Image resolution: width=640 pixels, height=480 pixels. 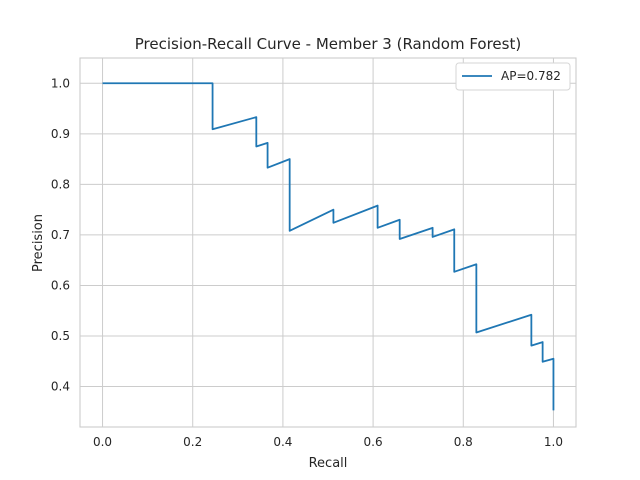 What do you see at coordinates (328, 442) in the screenshot?
I see `x-tick-labels: 0.0 0.2 0.4 0.6 0.8 1.0` at bounding box center [328, 442].